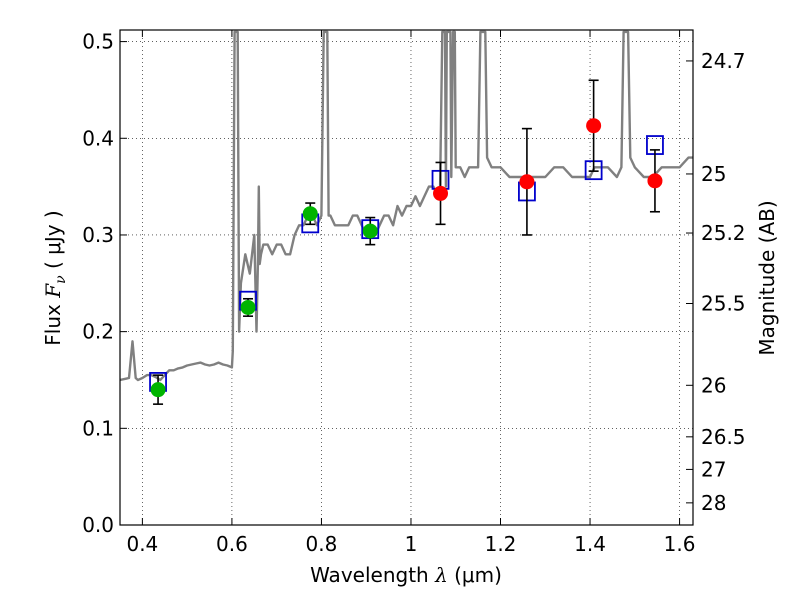  What do you see at coordinates (723, 304) in the screenshot?
I see `y2-tick-label: 25.5` at bounding box center [723, 304].